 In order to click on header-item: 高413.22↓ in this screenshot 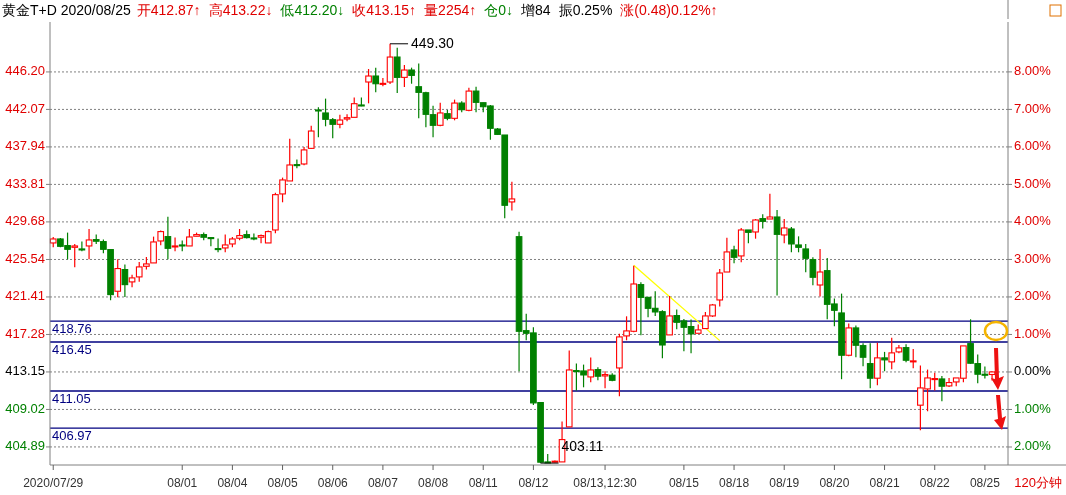, I will do `click(240, 9)`.